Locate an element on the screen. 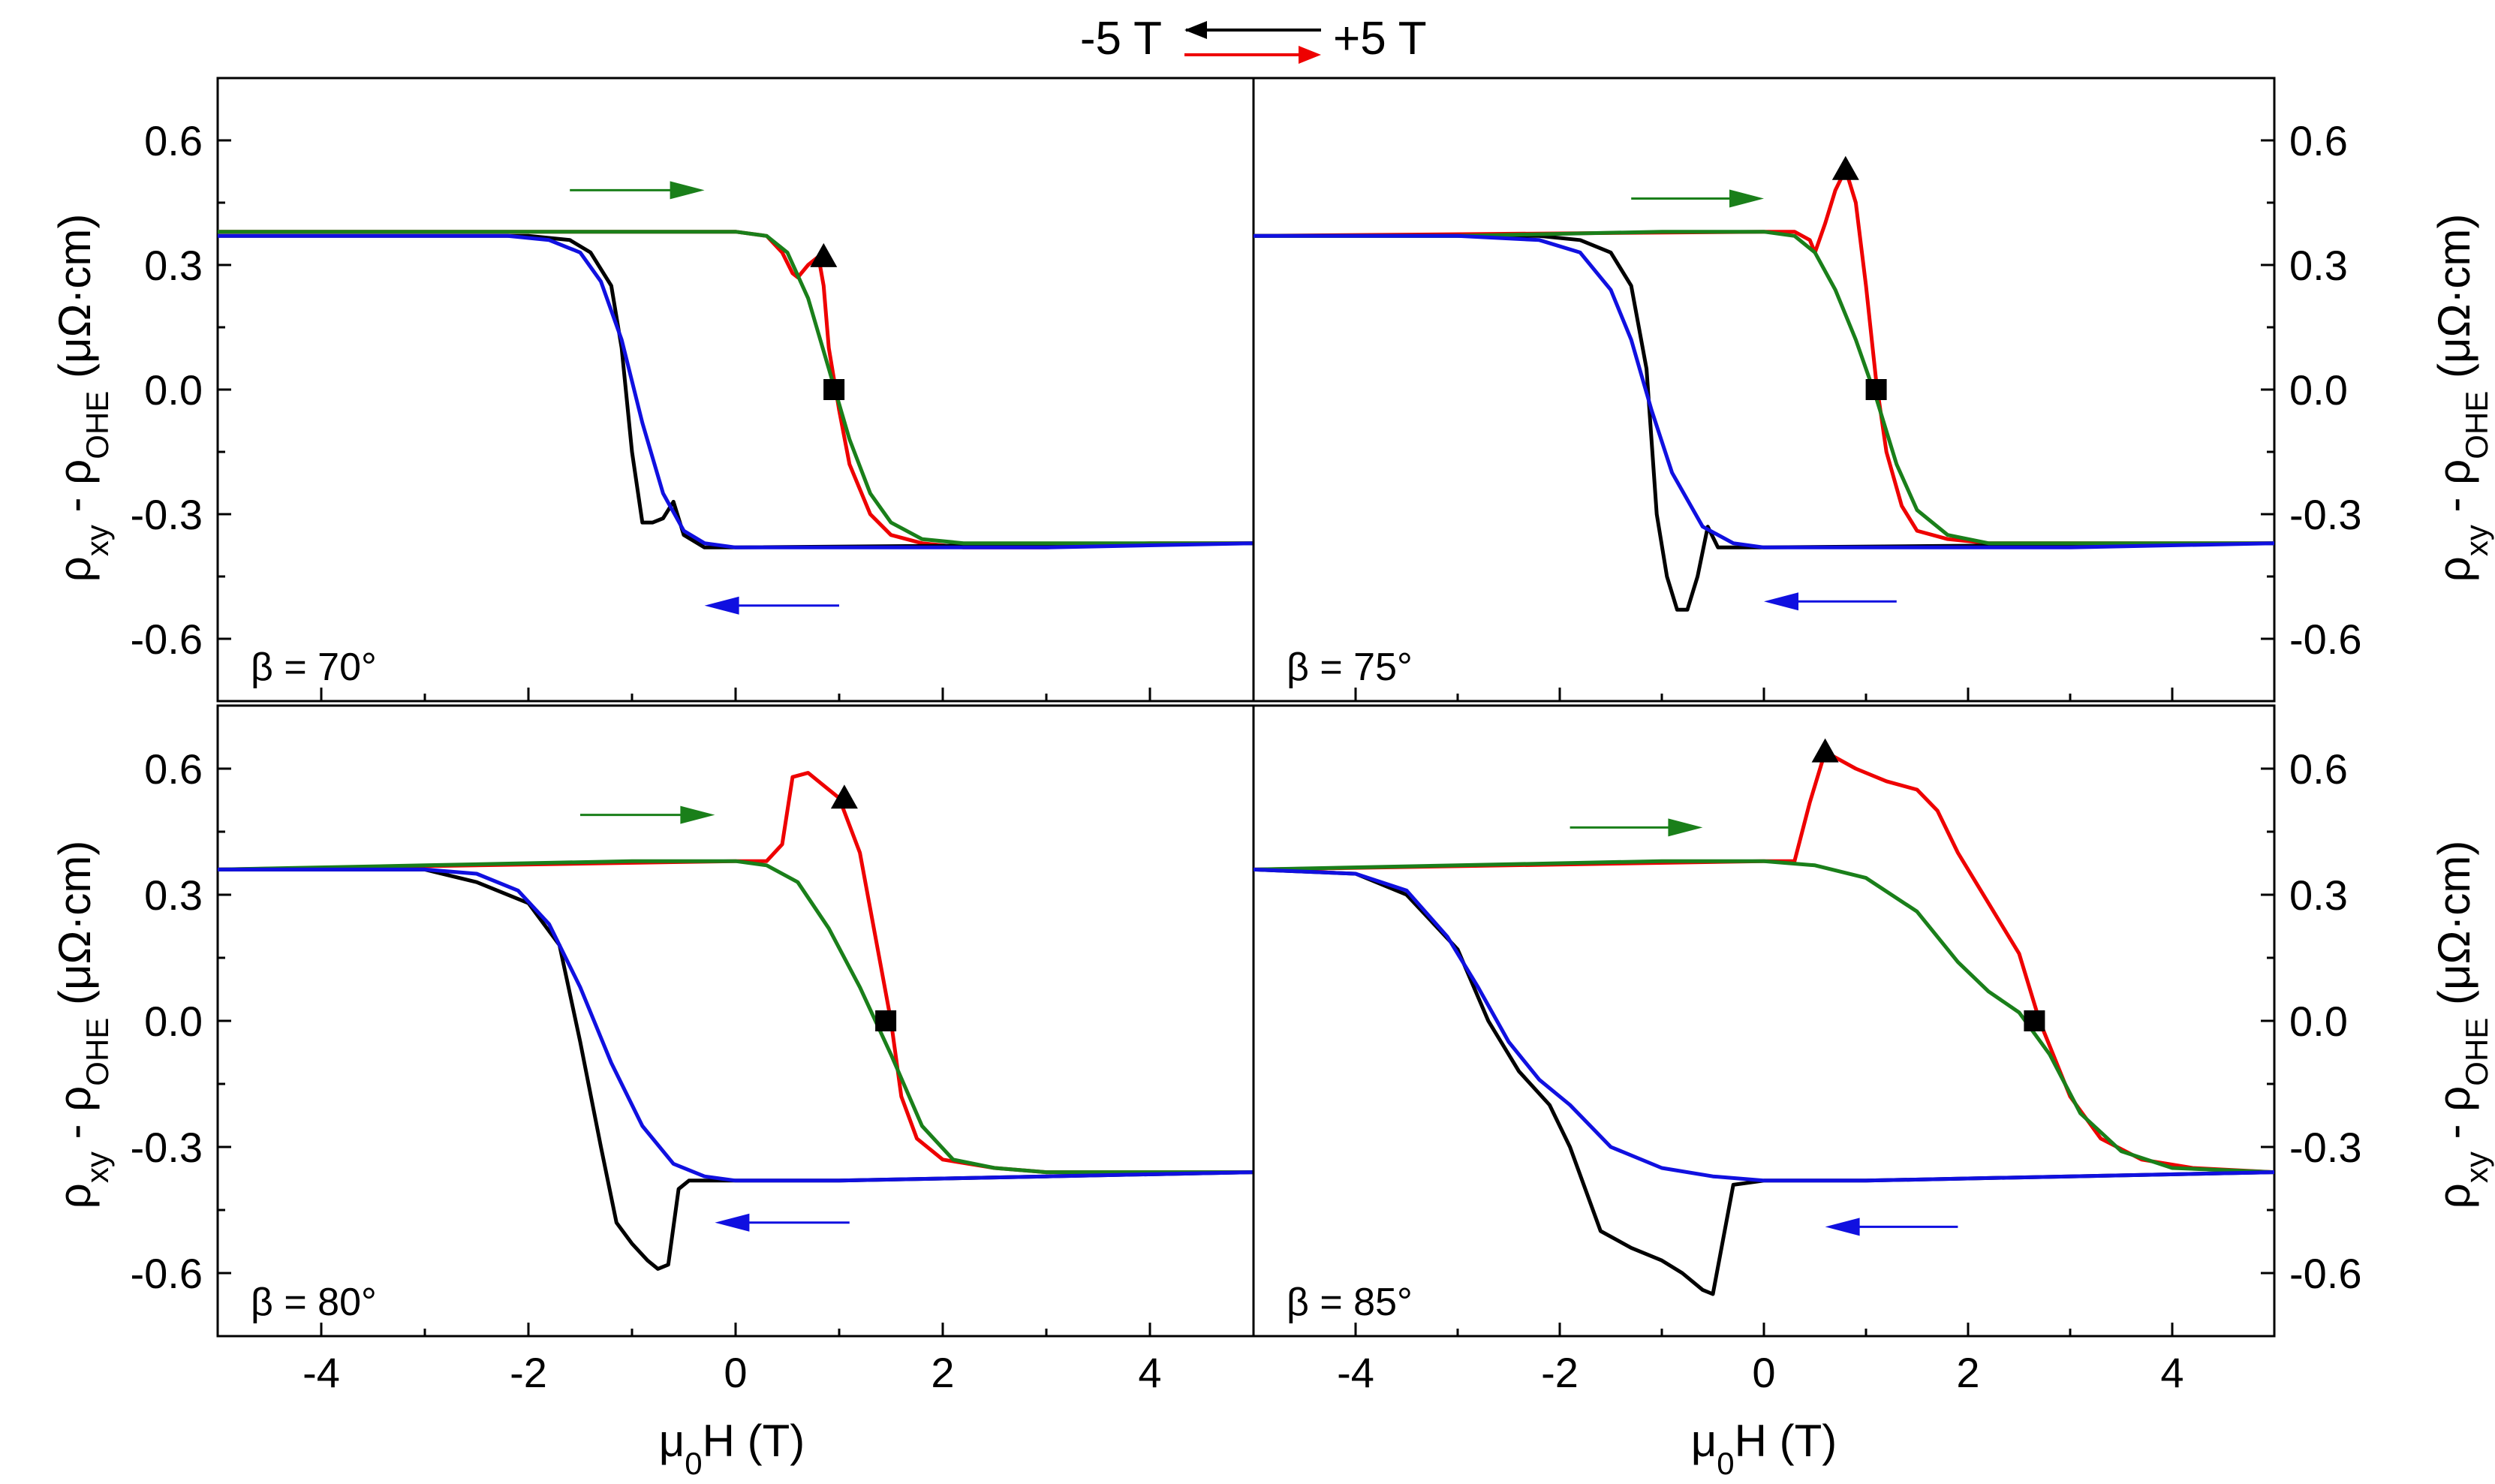 Image resolution: width=2495 pixels, height=1484 pixels. beta-label-bottom-right: β = 85° is located at coordinates (1350, 1302).